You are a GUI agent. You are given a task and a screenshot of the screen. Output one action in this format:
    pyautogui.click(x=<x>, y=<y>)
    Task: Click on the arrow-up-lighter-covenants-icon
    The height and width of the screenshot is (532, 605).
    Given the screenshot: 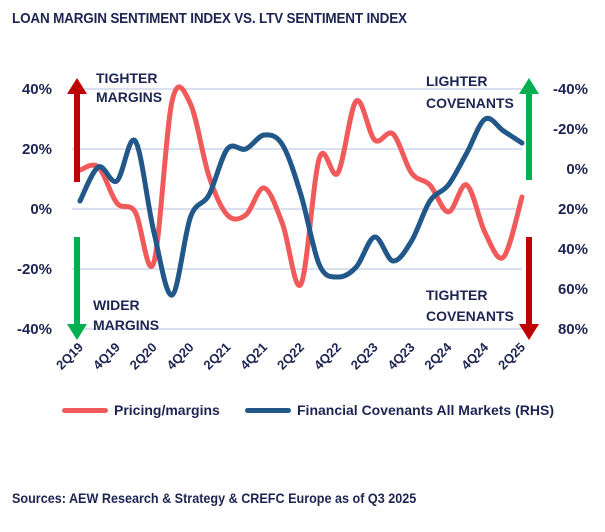 What is the action you would take?
    pyautogui.click(x=529, y=86)
    